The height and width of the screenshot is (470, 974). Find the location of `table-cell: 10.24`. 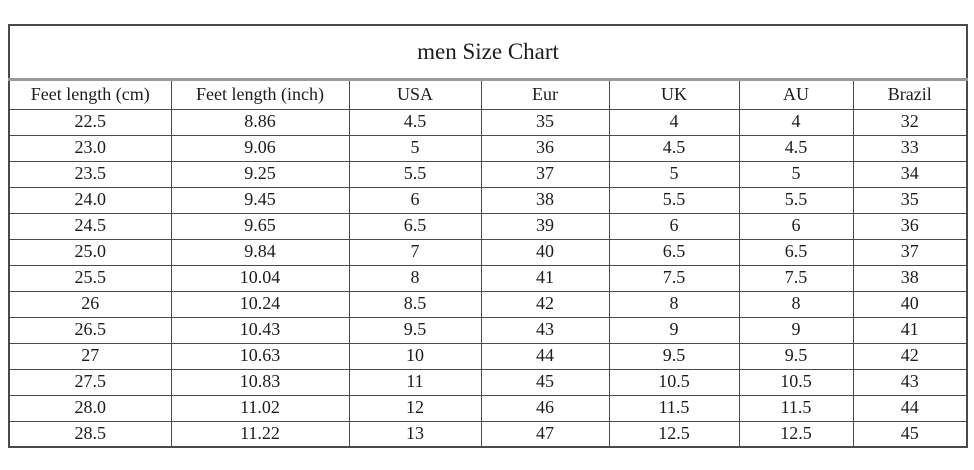

table-cell: 10.24 is located at coordinates (260, 304).